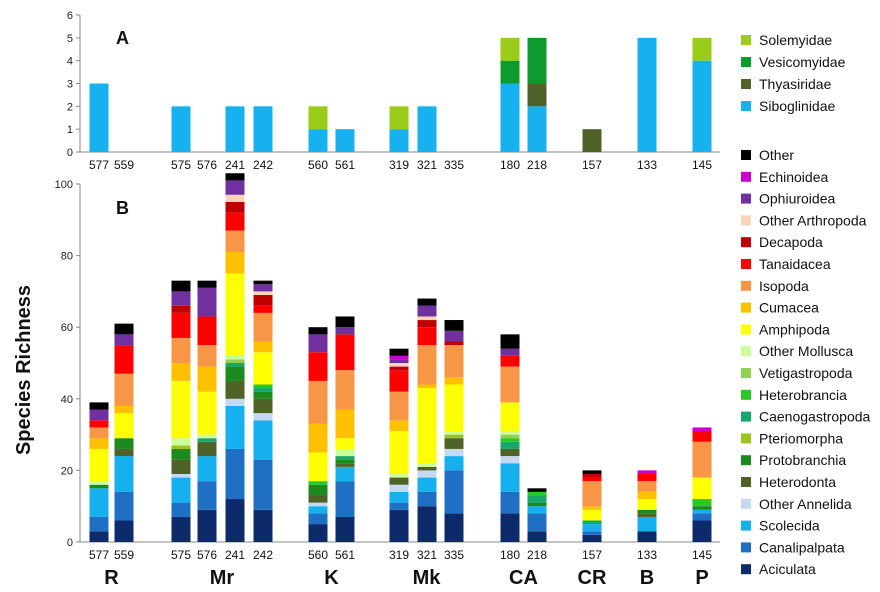 The width and height of the screenshot is (880, 592). What do you see at coordinates (746, 285) in the screenshot?
I see `legend-swatch-isopoda` at bounding box center [746, 285].